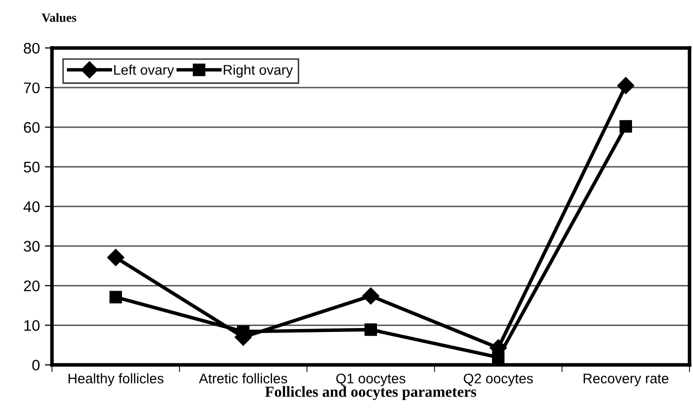 The width and height of the screenshot is (693, 417). What do you see at coordinates (371, 380) in the screenshot?
I see `x-tick-label: Q1 oocytes` at bounding box center [371, 380].